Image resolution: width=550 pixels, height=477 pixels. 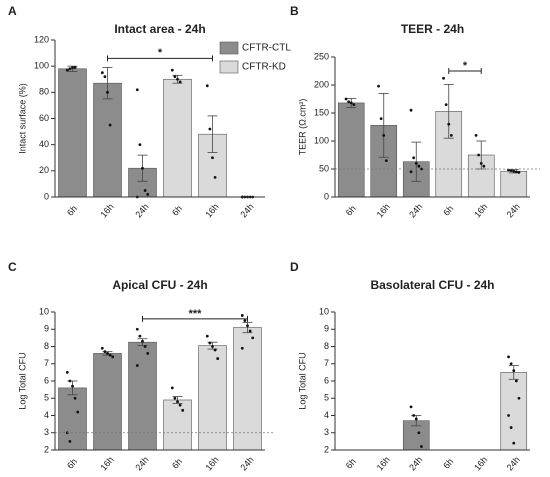 I want to click on panel-letter: B, so click(x=294, y=11).